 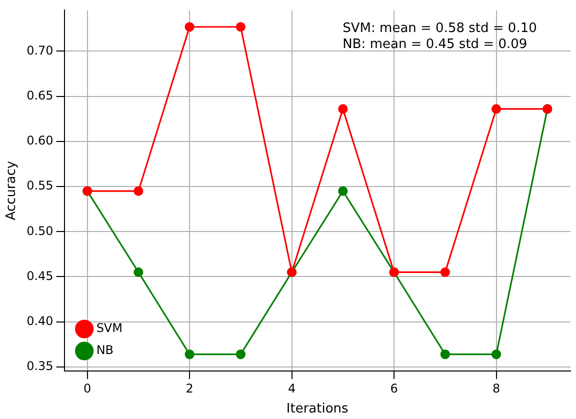 I want to click on y-tick-label: 0.55, so click(x=40, y=185).